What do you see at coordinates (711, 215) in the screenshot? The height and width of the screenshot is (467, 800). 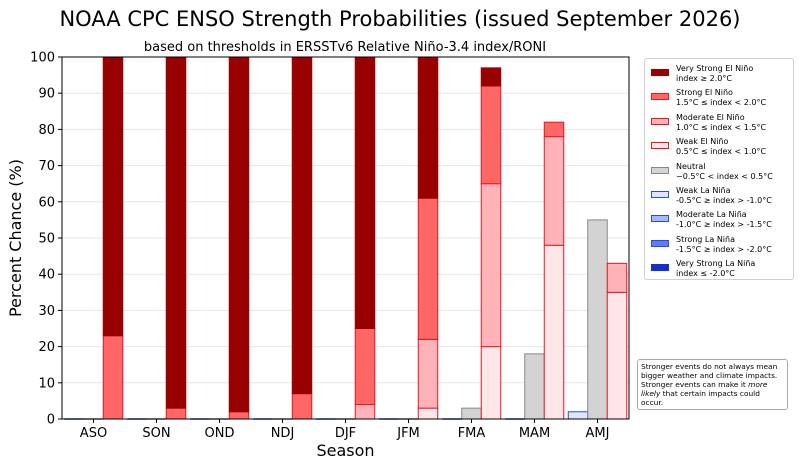 I see `legend-label-line1: Moderate La Niña` at bounding box center [711, 215].